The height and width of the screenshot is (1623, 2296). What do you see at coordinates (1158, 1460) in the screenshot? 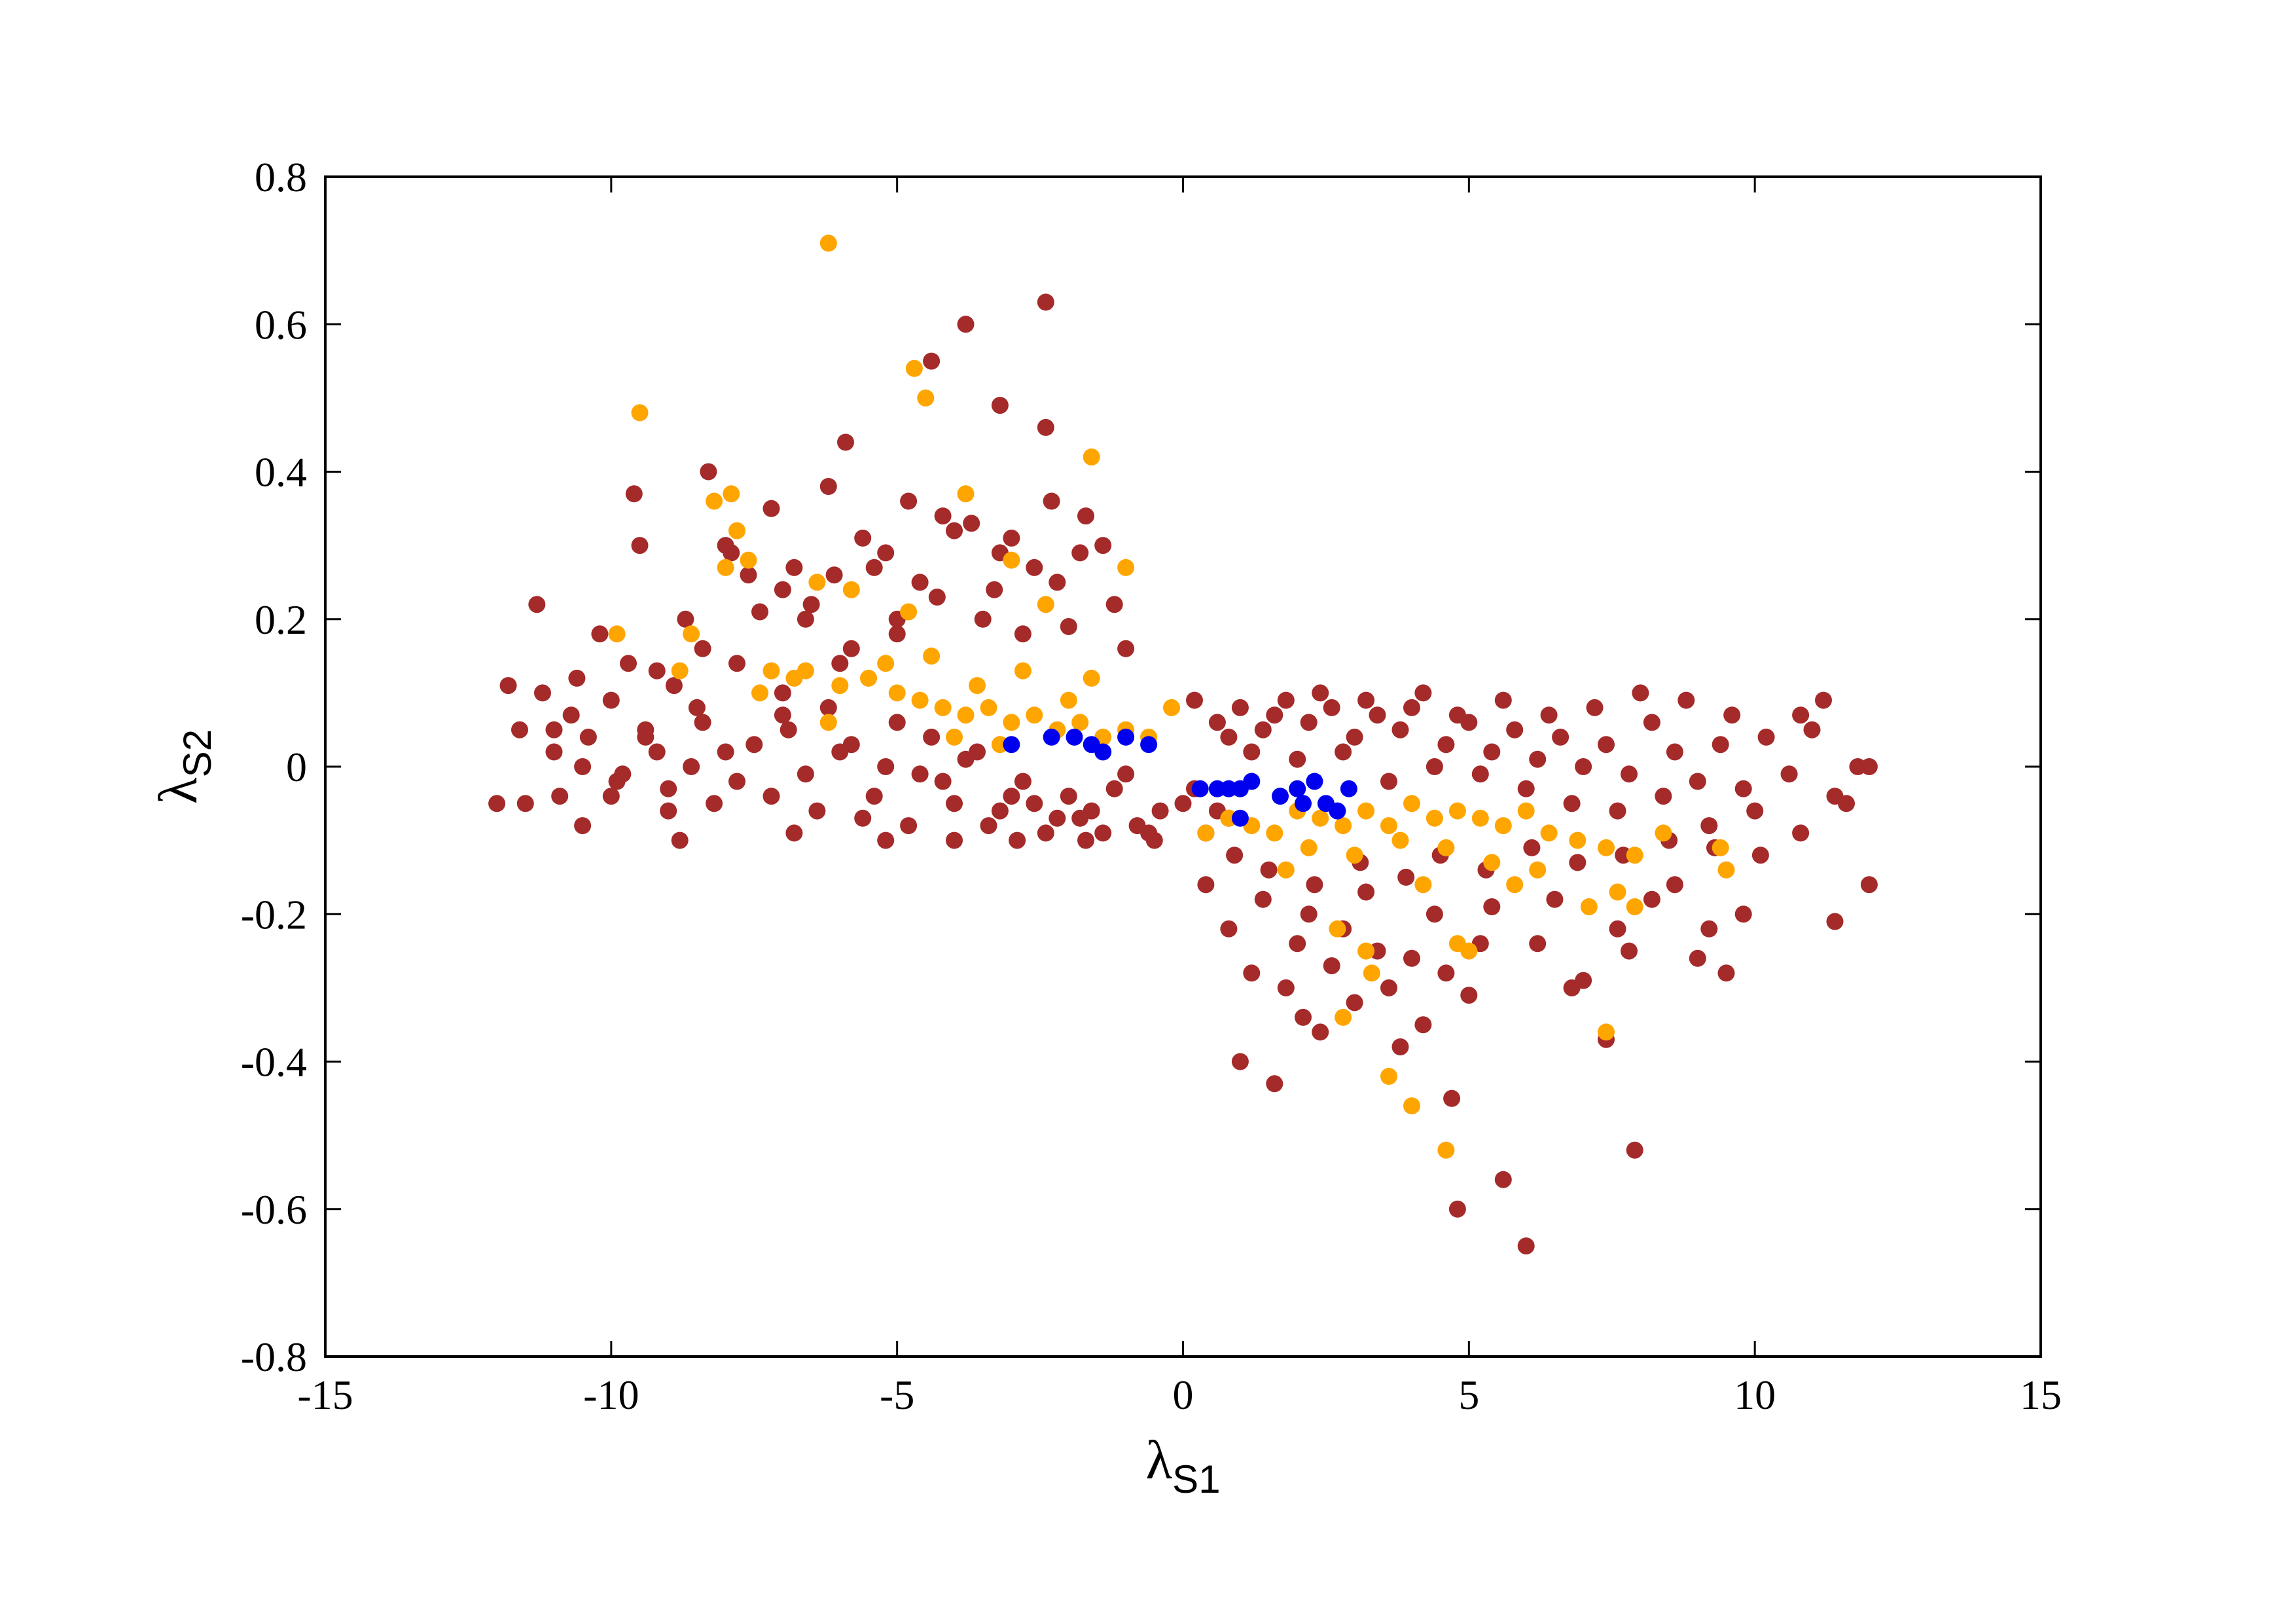
I see `x-axis-label-symbol: λ` at bounding box center [1158, 1460].